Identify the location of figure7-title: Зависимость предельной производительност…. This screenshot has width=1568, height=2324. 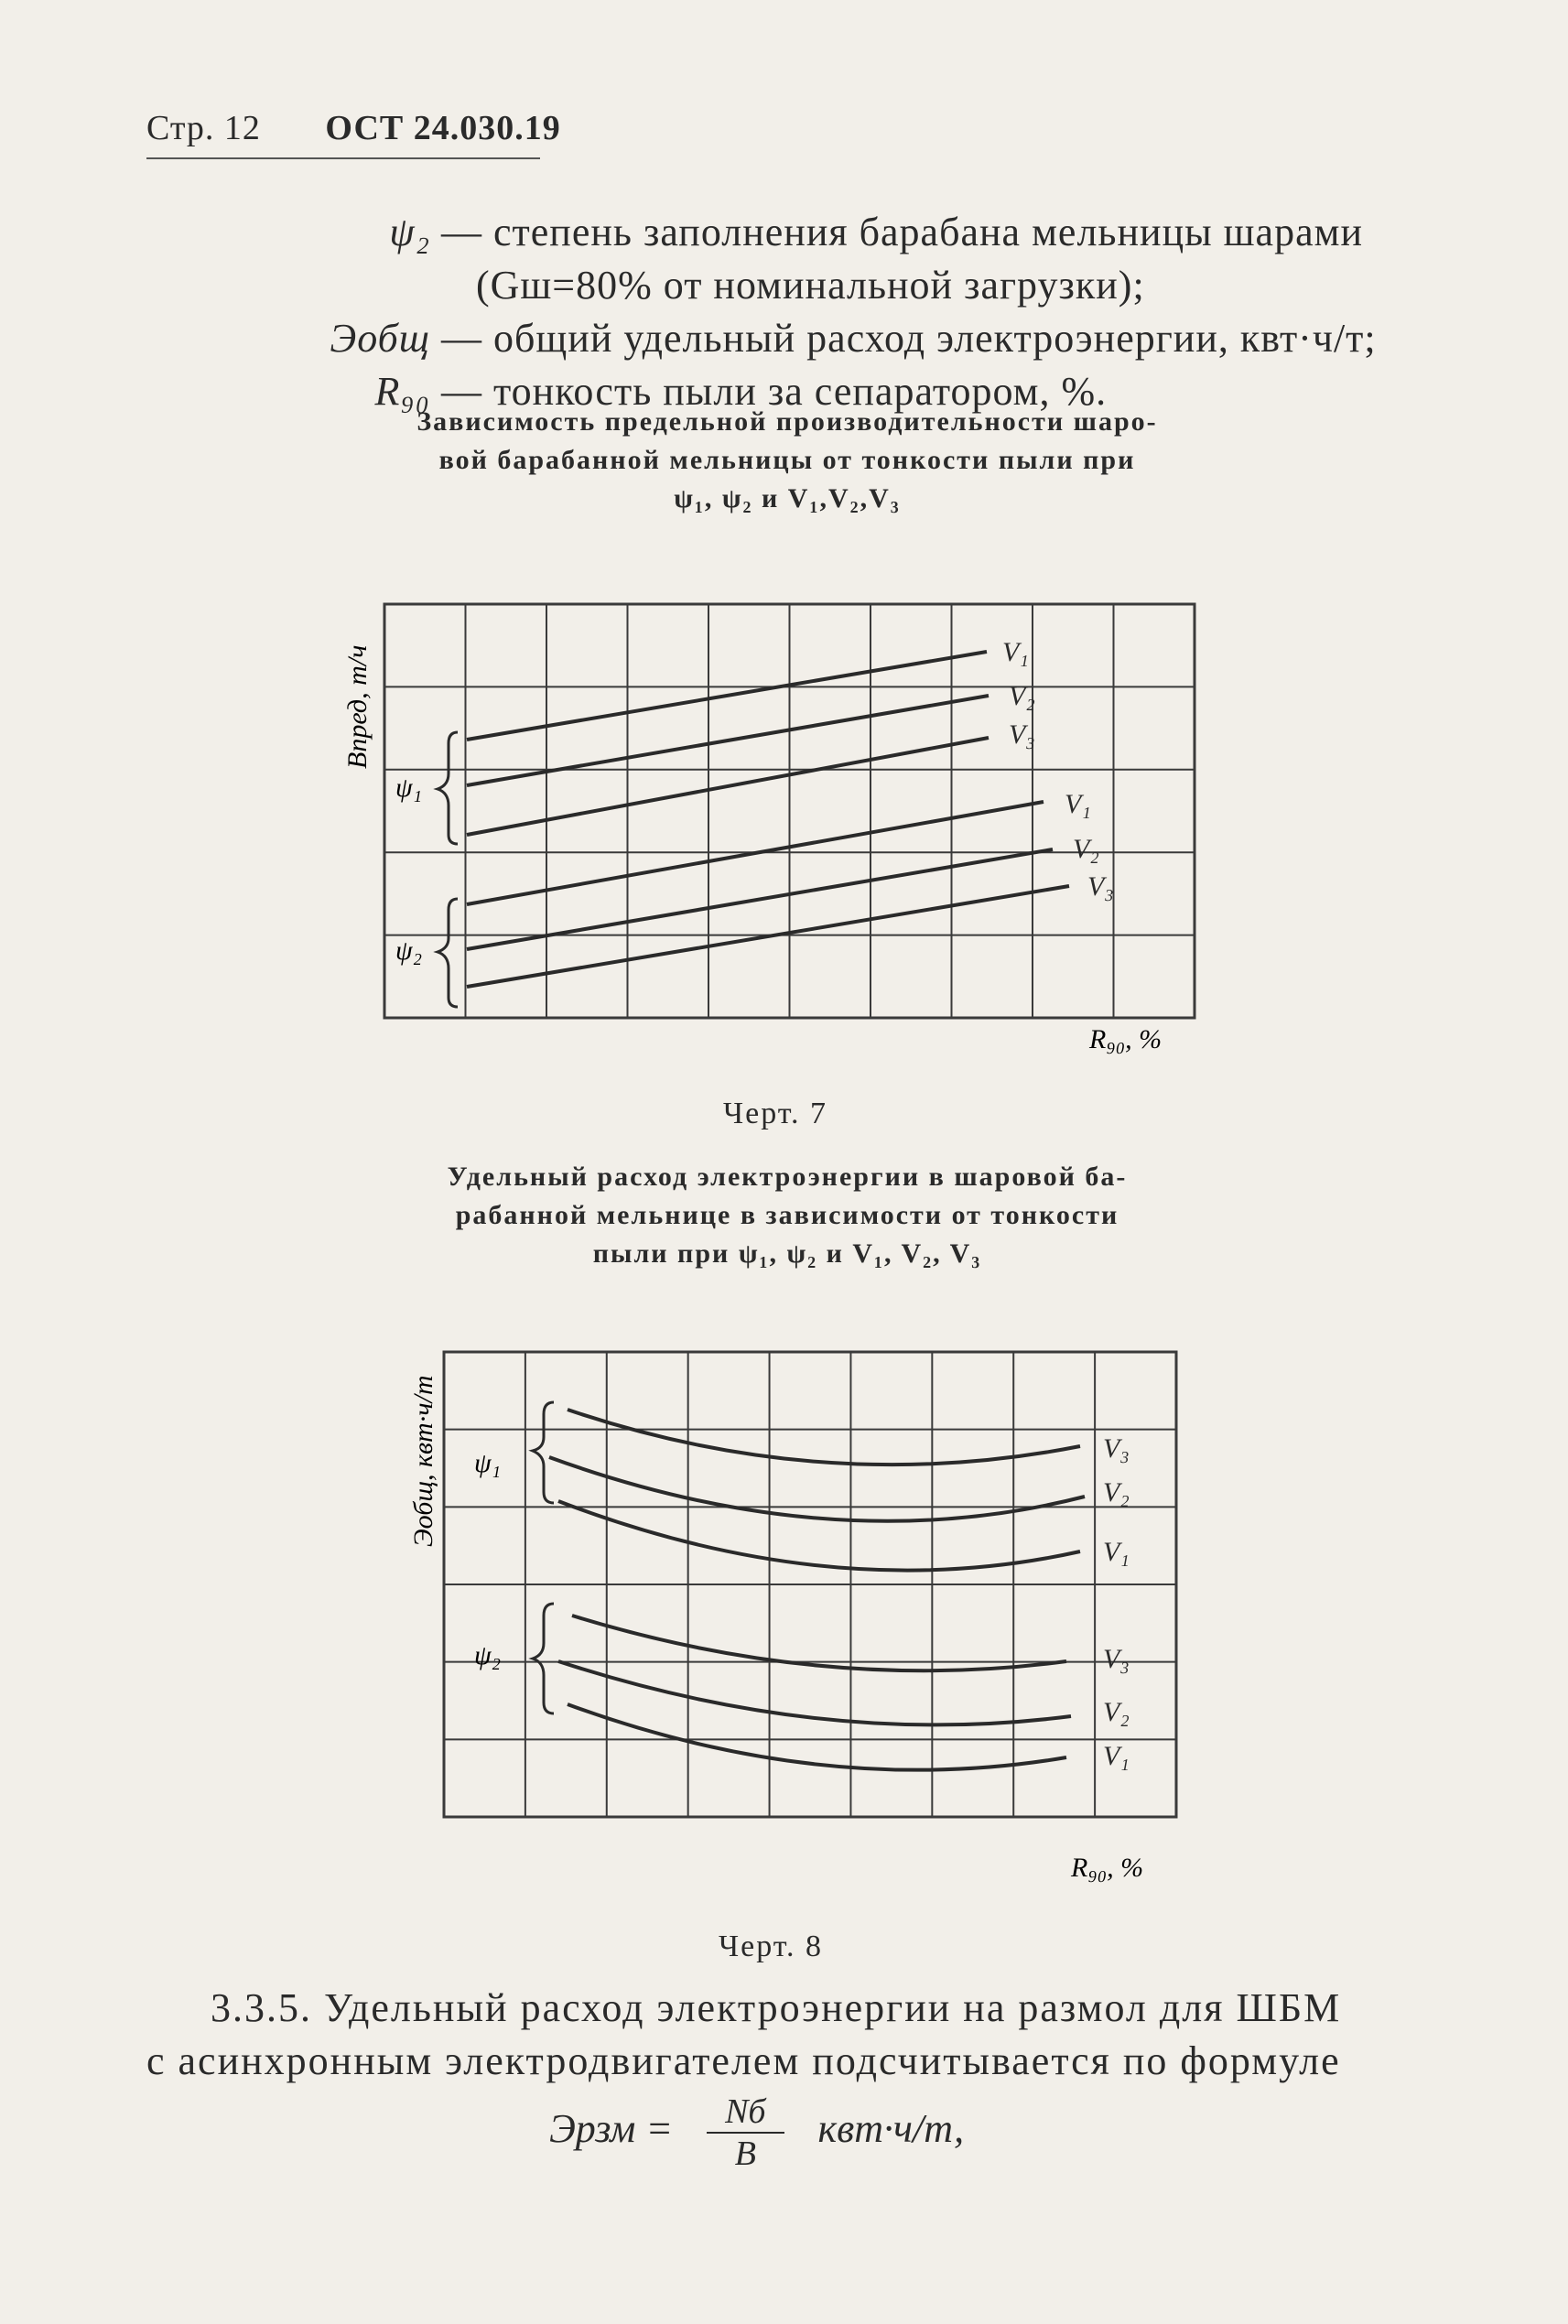
(788, 460).